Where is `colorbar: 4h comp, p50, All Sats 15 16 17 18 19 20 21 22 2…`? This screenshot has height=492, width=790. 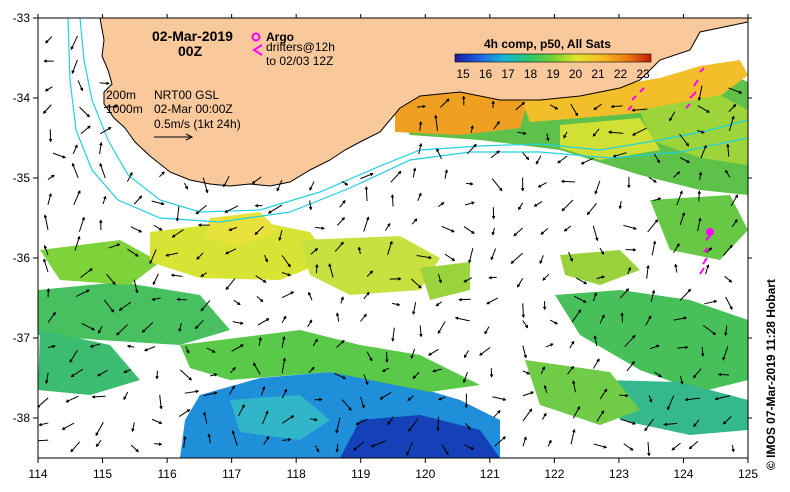
colorbar: 4h comp, p50, All Sats 15 16 17 18 19 20 21 22 2… is located at coordinates (553, 59).